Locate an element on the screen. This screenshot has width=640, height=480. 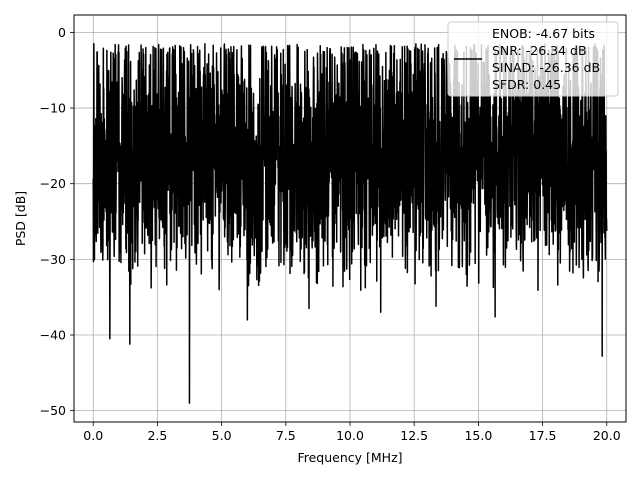
y-axis-label: PSD [dB] is located at coordinates (20, 218).